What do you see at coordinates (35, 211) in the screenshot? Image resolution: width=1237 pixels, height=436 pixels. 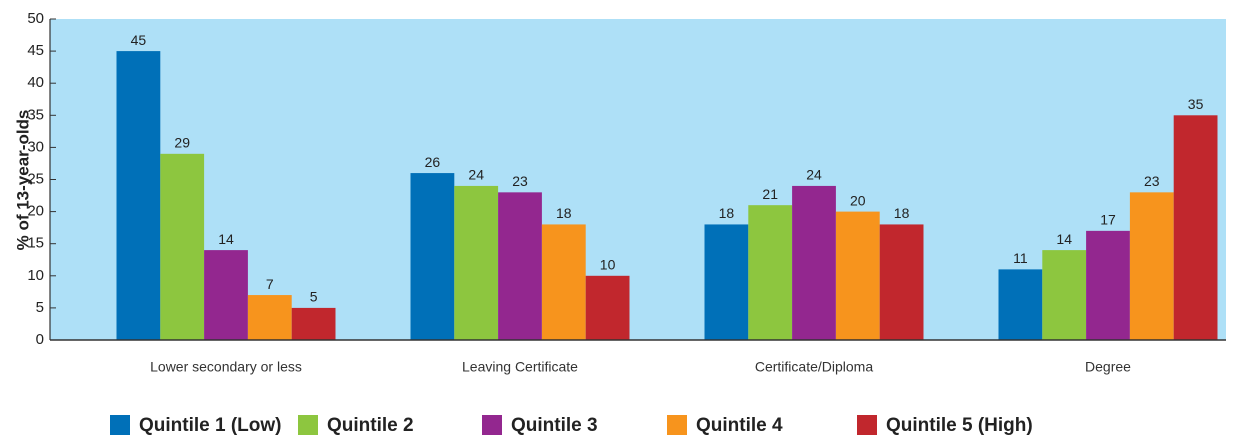 I see `y-tick-label: 20` at bounding box center [35, 211].